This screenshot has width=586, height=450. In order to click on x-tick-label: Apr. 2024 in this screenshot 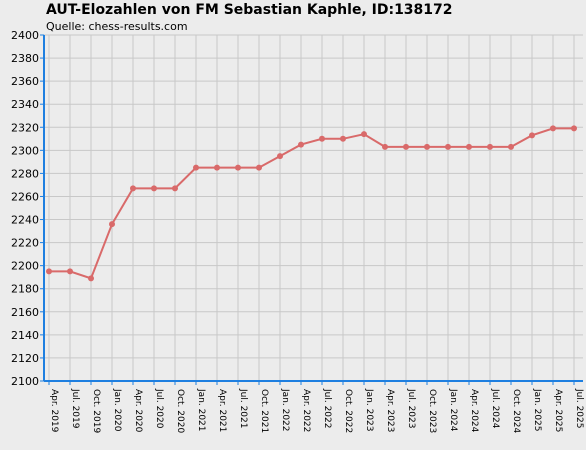, I will do `click(474, 411)`.